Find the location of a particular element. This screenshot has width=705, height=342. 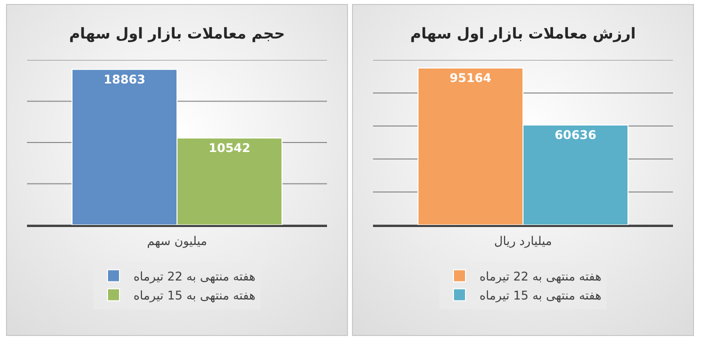

data-label: 10542 is located at coordinates (229, 148).